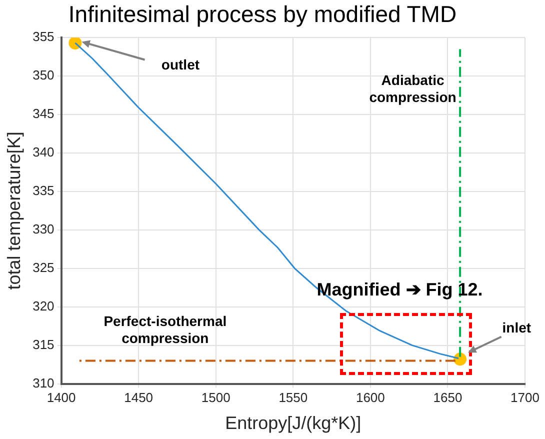 This screenshot has height=439, width=545. What do you see at coordinates (293, 398) in the screenshot?
I see `x-tick-label: 1550` at bounding box center [293, 398].